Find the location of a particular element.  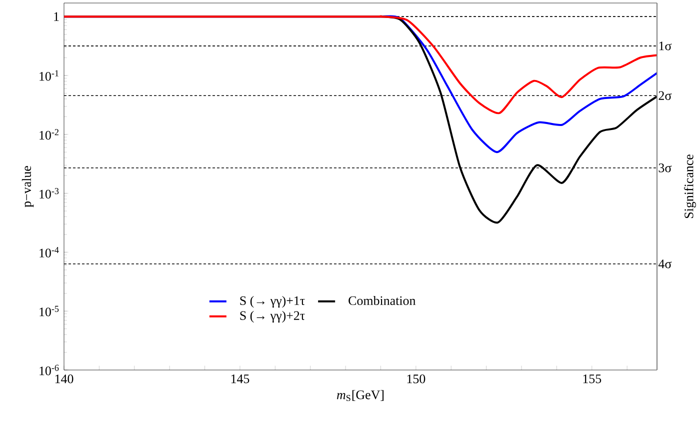

y-tick-label: 10$^{-6}$ is located at coordinates (49, 370).